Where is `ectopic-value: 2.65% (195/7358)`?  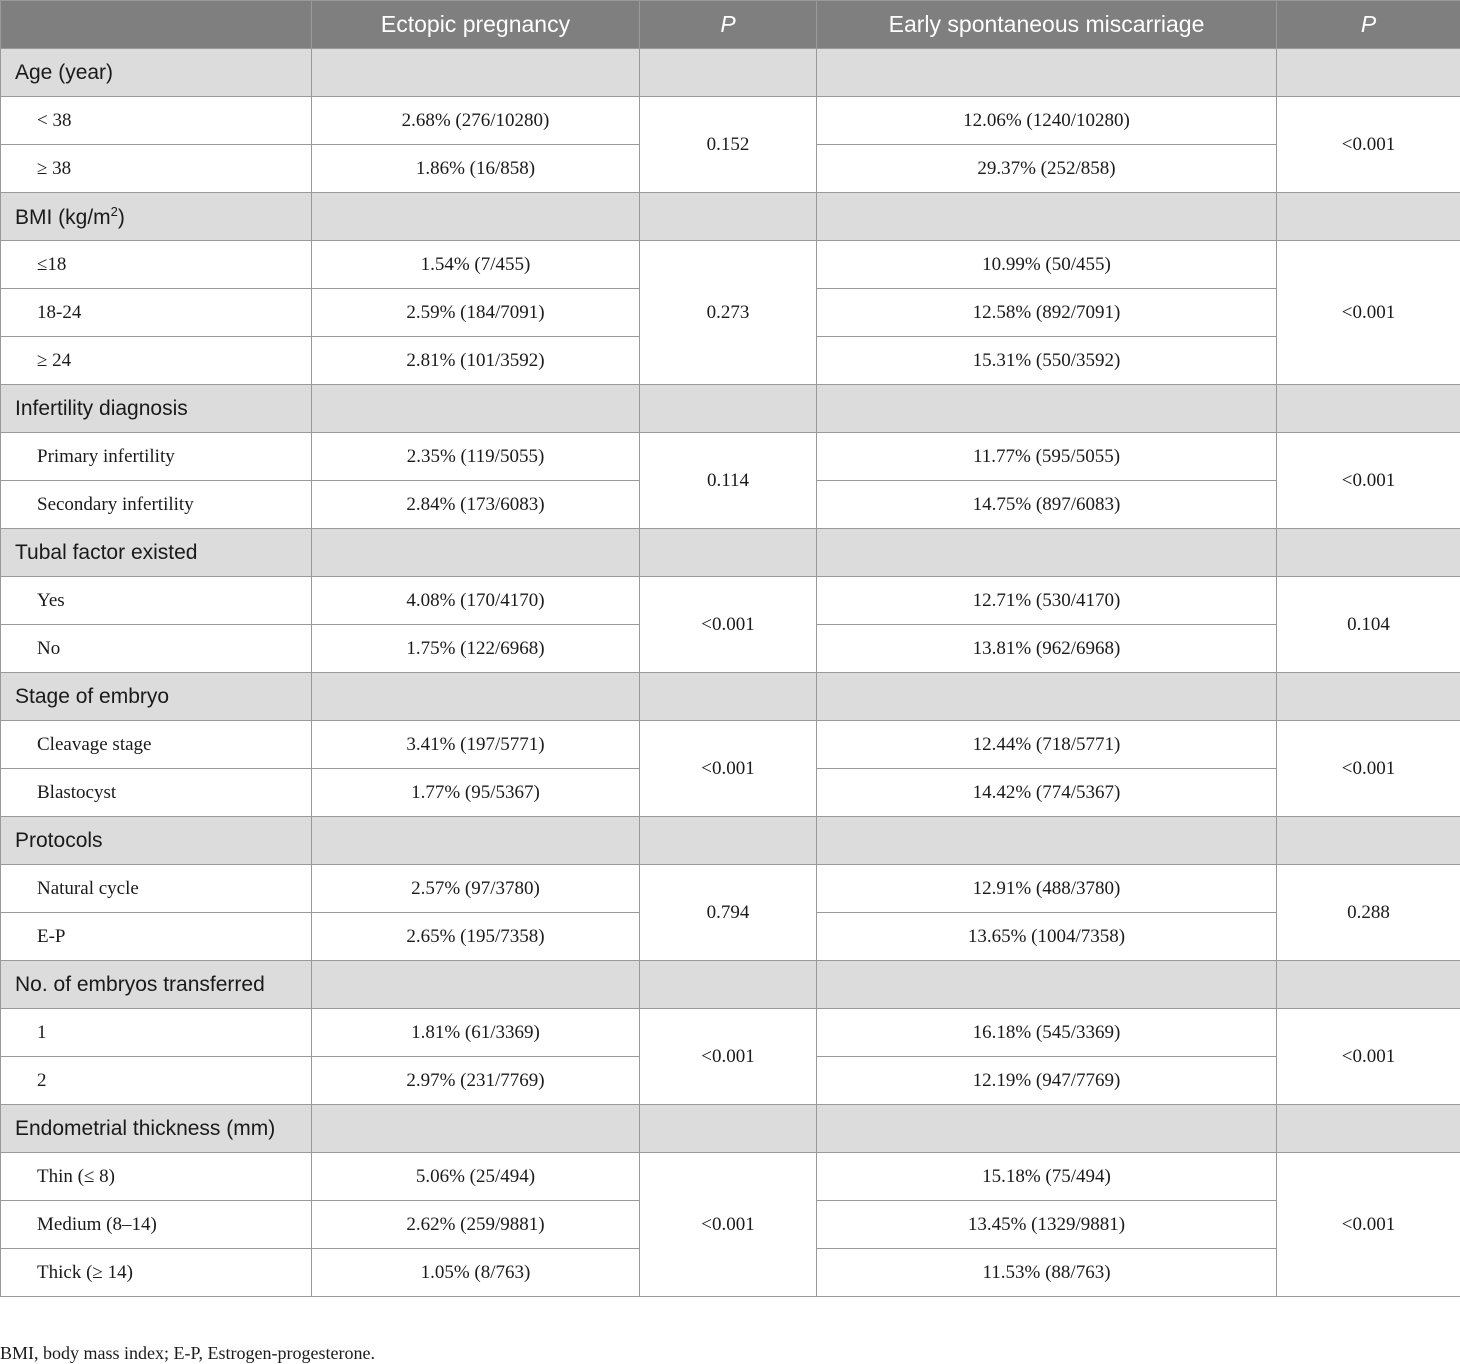
ectopic-value: 2.65% (195/7358) is located at coordinates (475, 936).